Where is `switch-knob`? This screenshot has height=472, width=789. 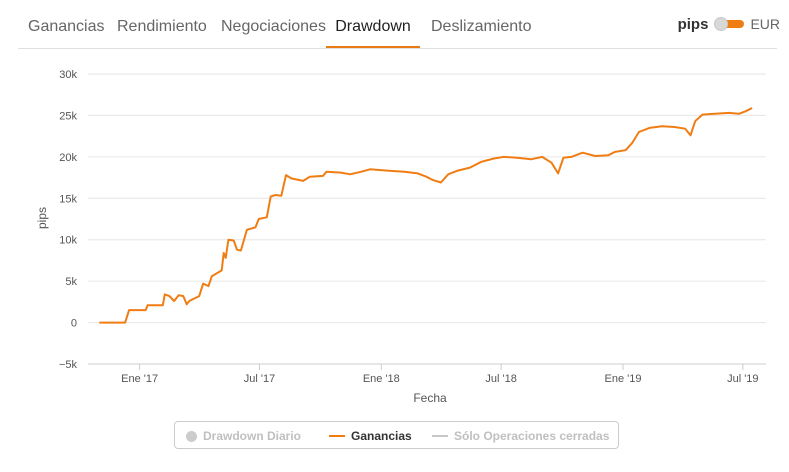
switch-knob is located at coordinates (721, 24).